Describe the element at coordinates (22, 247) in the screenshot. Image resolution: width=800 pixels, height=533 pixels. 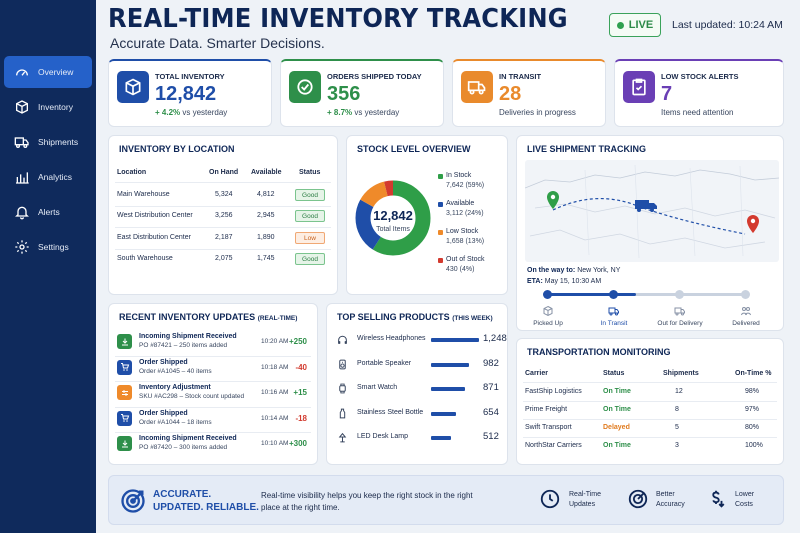
I see `gear-icon` at that location.